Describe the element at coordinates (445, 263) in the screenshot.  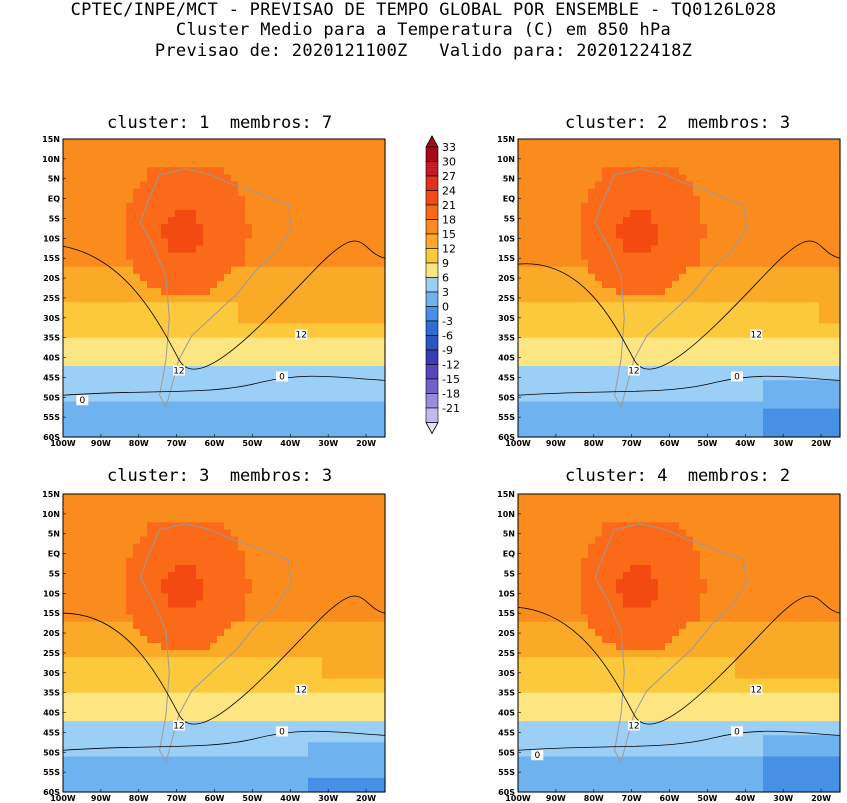
I see `colorbar-label: 9` at that location.